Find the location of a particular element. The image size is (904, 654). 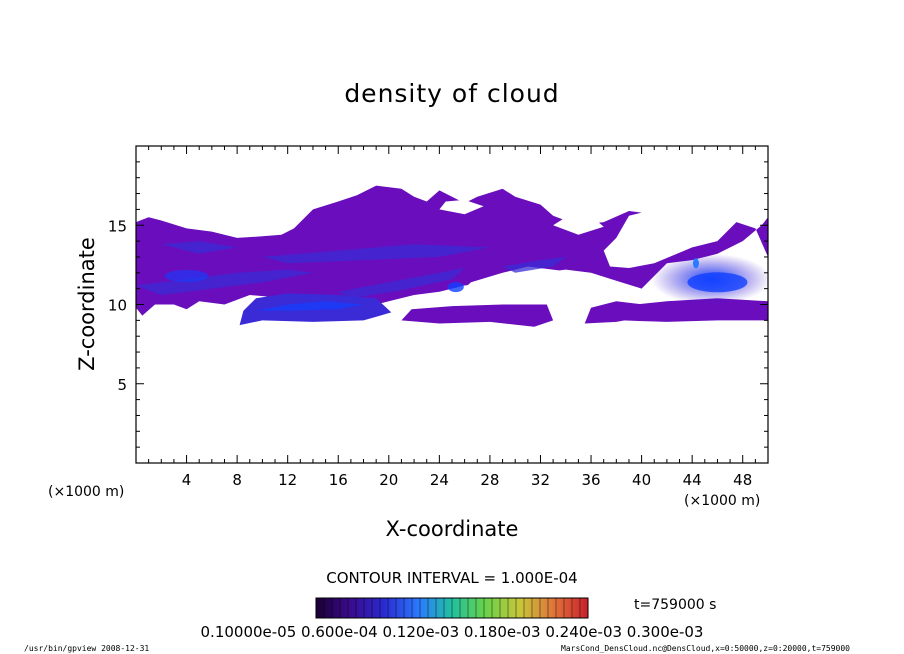

contour-interval: CONTOUR INTERVAL = 1.000E-04 is located at coordinates (451, 578).